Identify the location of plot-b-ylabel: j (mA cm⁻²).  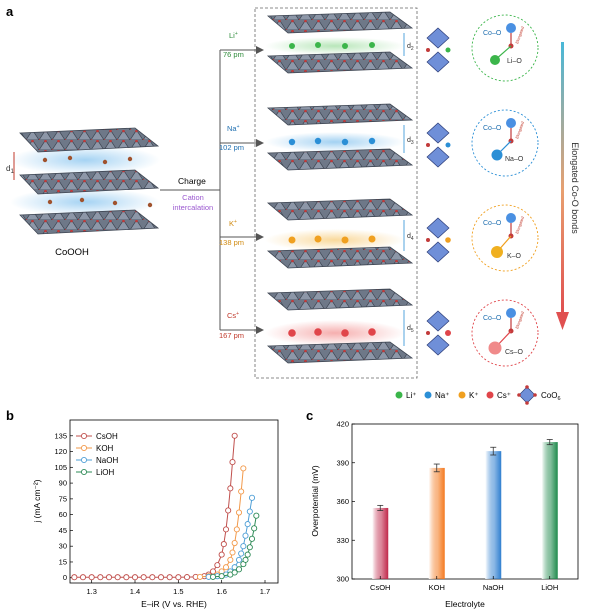
(37, 501).